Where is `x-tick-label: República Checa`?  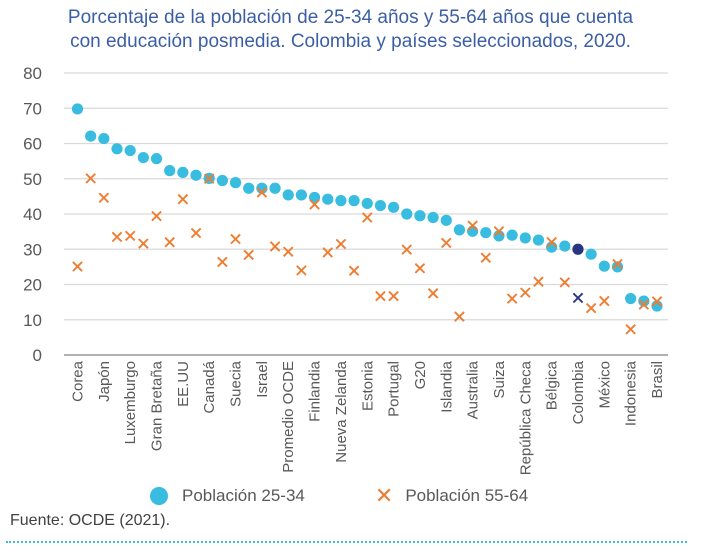
x-tick-label: República Checa is located at coordinates (525, 417).